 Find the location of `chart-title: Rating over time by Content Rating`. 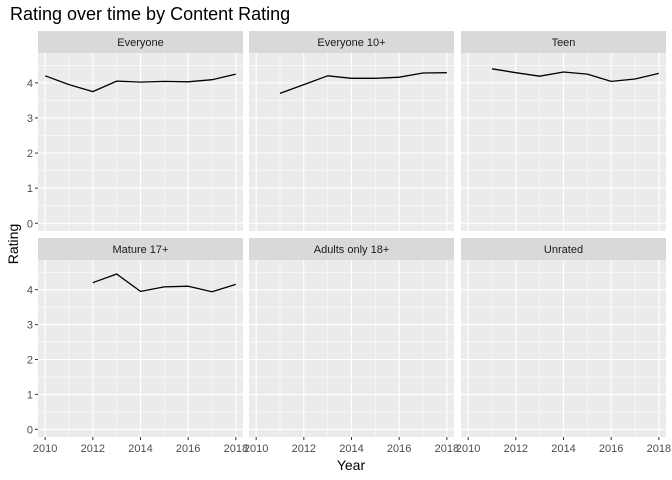

chart-title: Rating over time by Content Rating is located at coordinates (150, 14).